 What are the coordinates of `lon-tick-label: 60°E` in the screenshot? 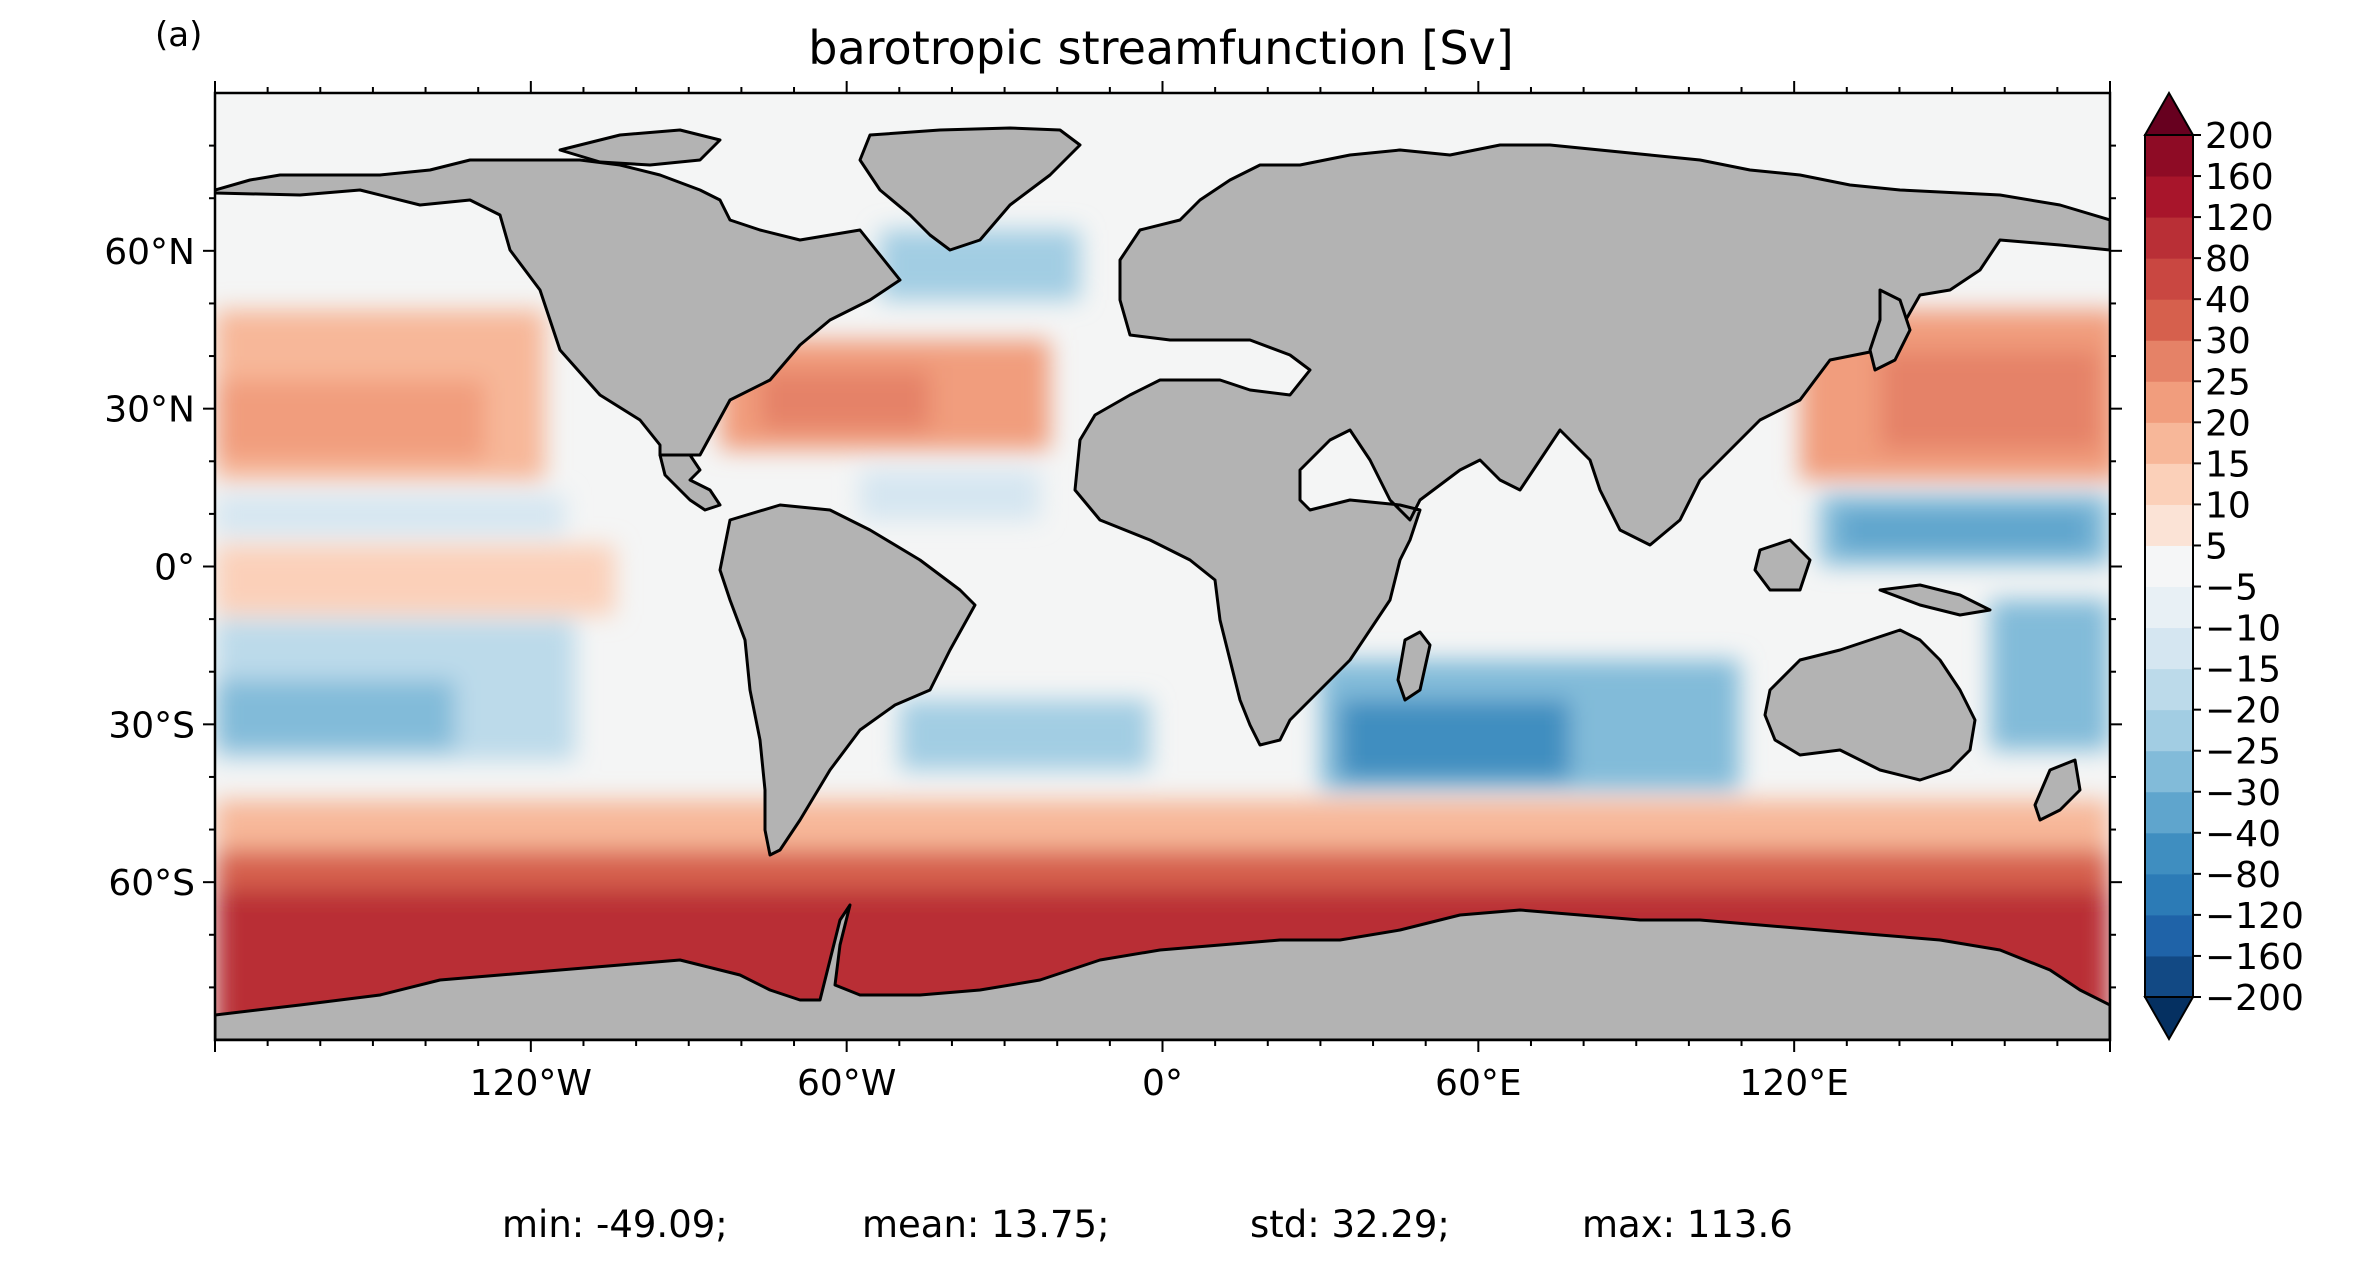 It's located at (1478, 1083).